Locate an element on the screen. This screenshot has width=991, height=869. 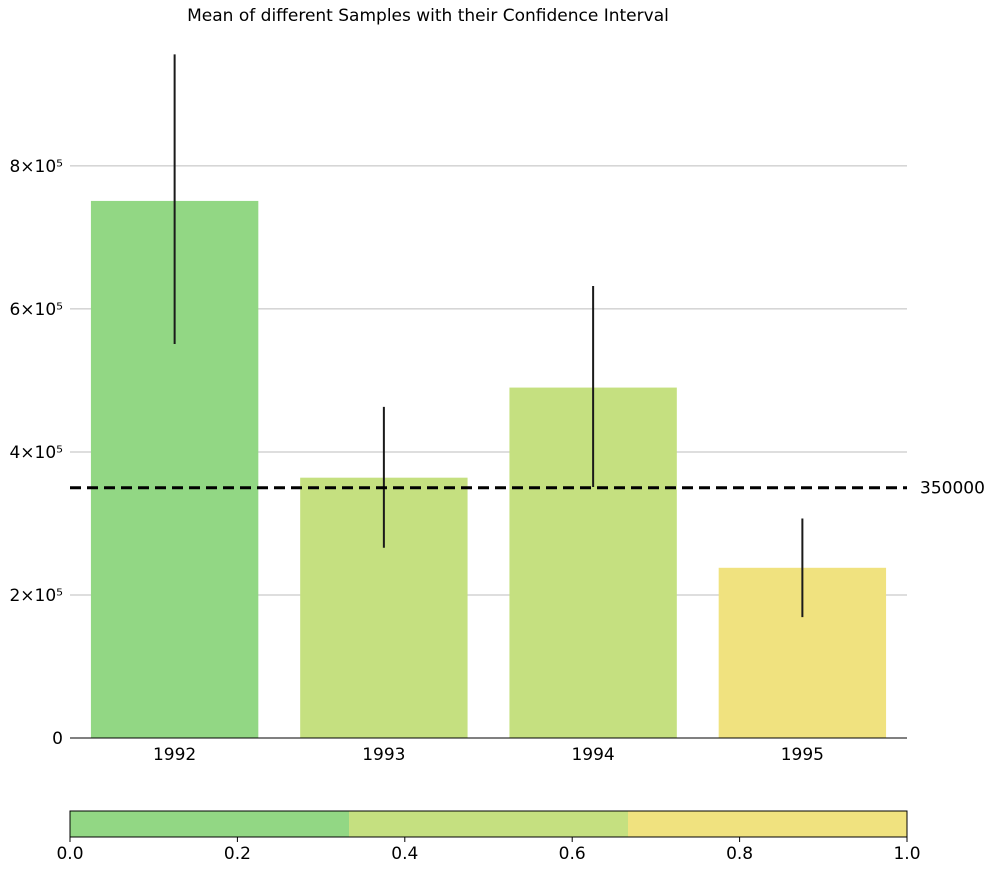
colorbar-tick-label: 0.8 is located at coordinates (739, 854).